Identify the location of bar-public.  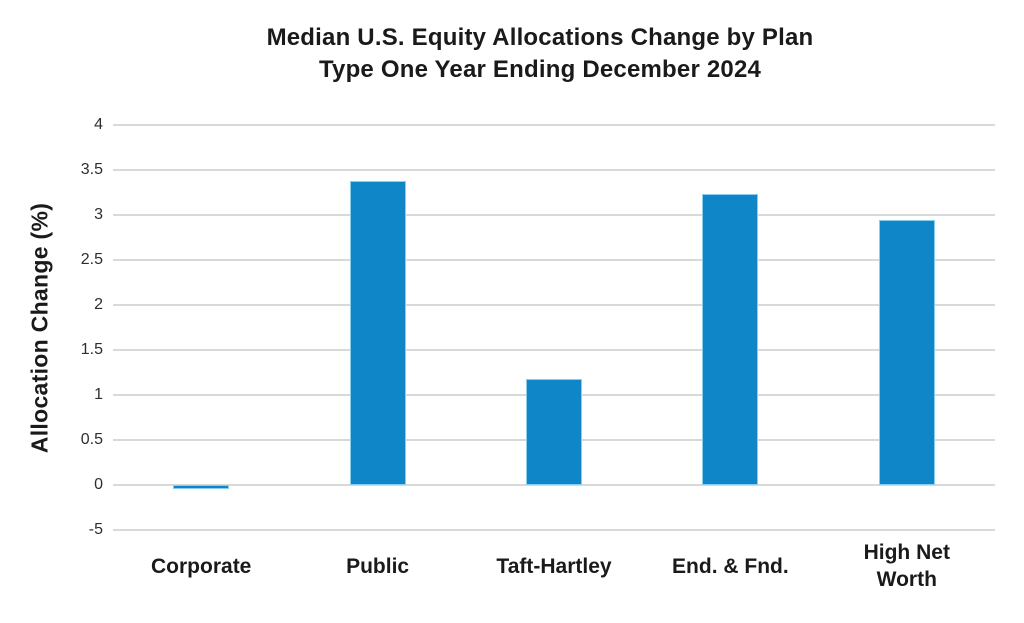
(377, 332).